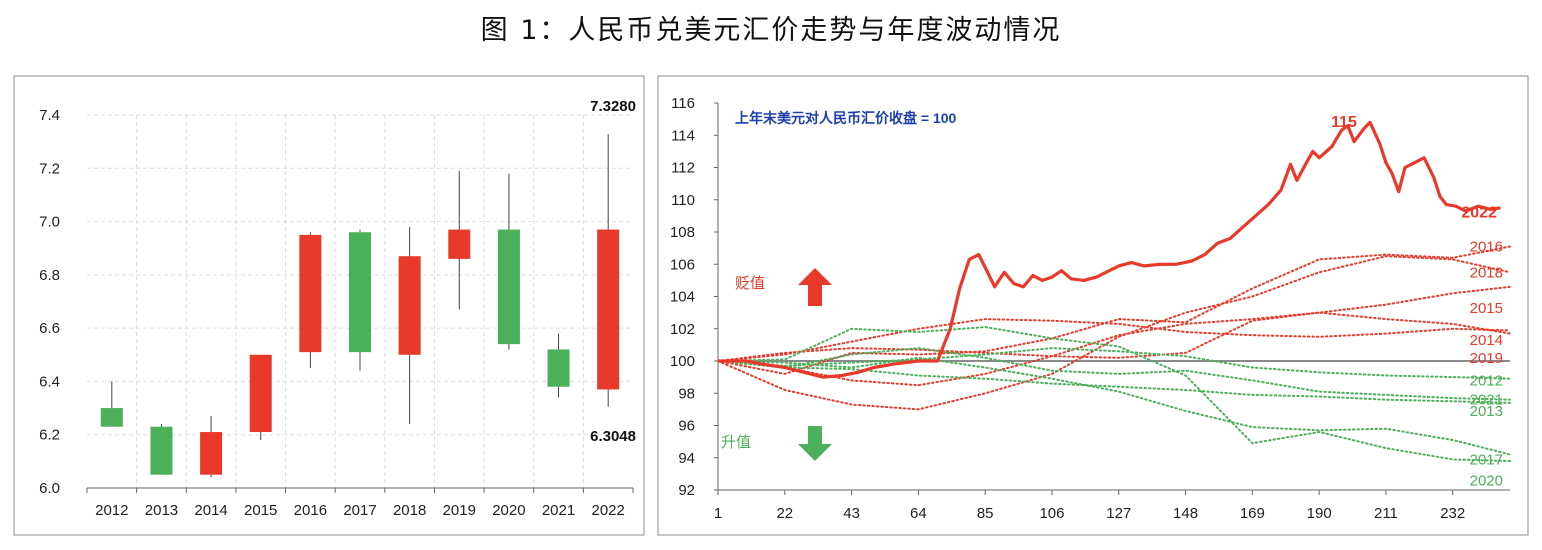 Image resolution: width=1542 pixels, height=550 pixels. What do you see at coordinates (683, 135) in the screenshot?
I see `y-tick-label: 114` at bounding box center [683, 135].